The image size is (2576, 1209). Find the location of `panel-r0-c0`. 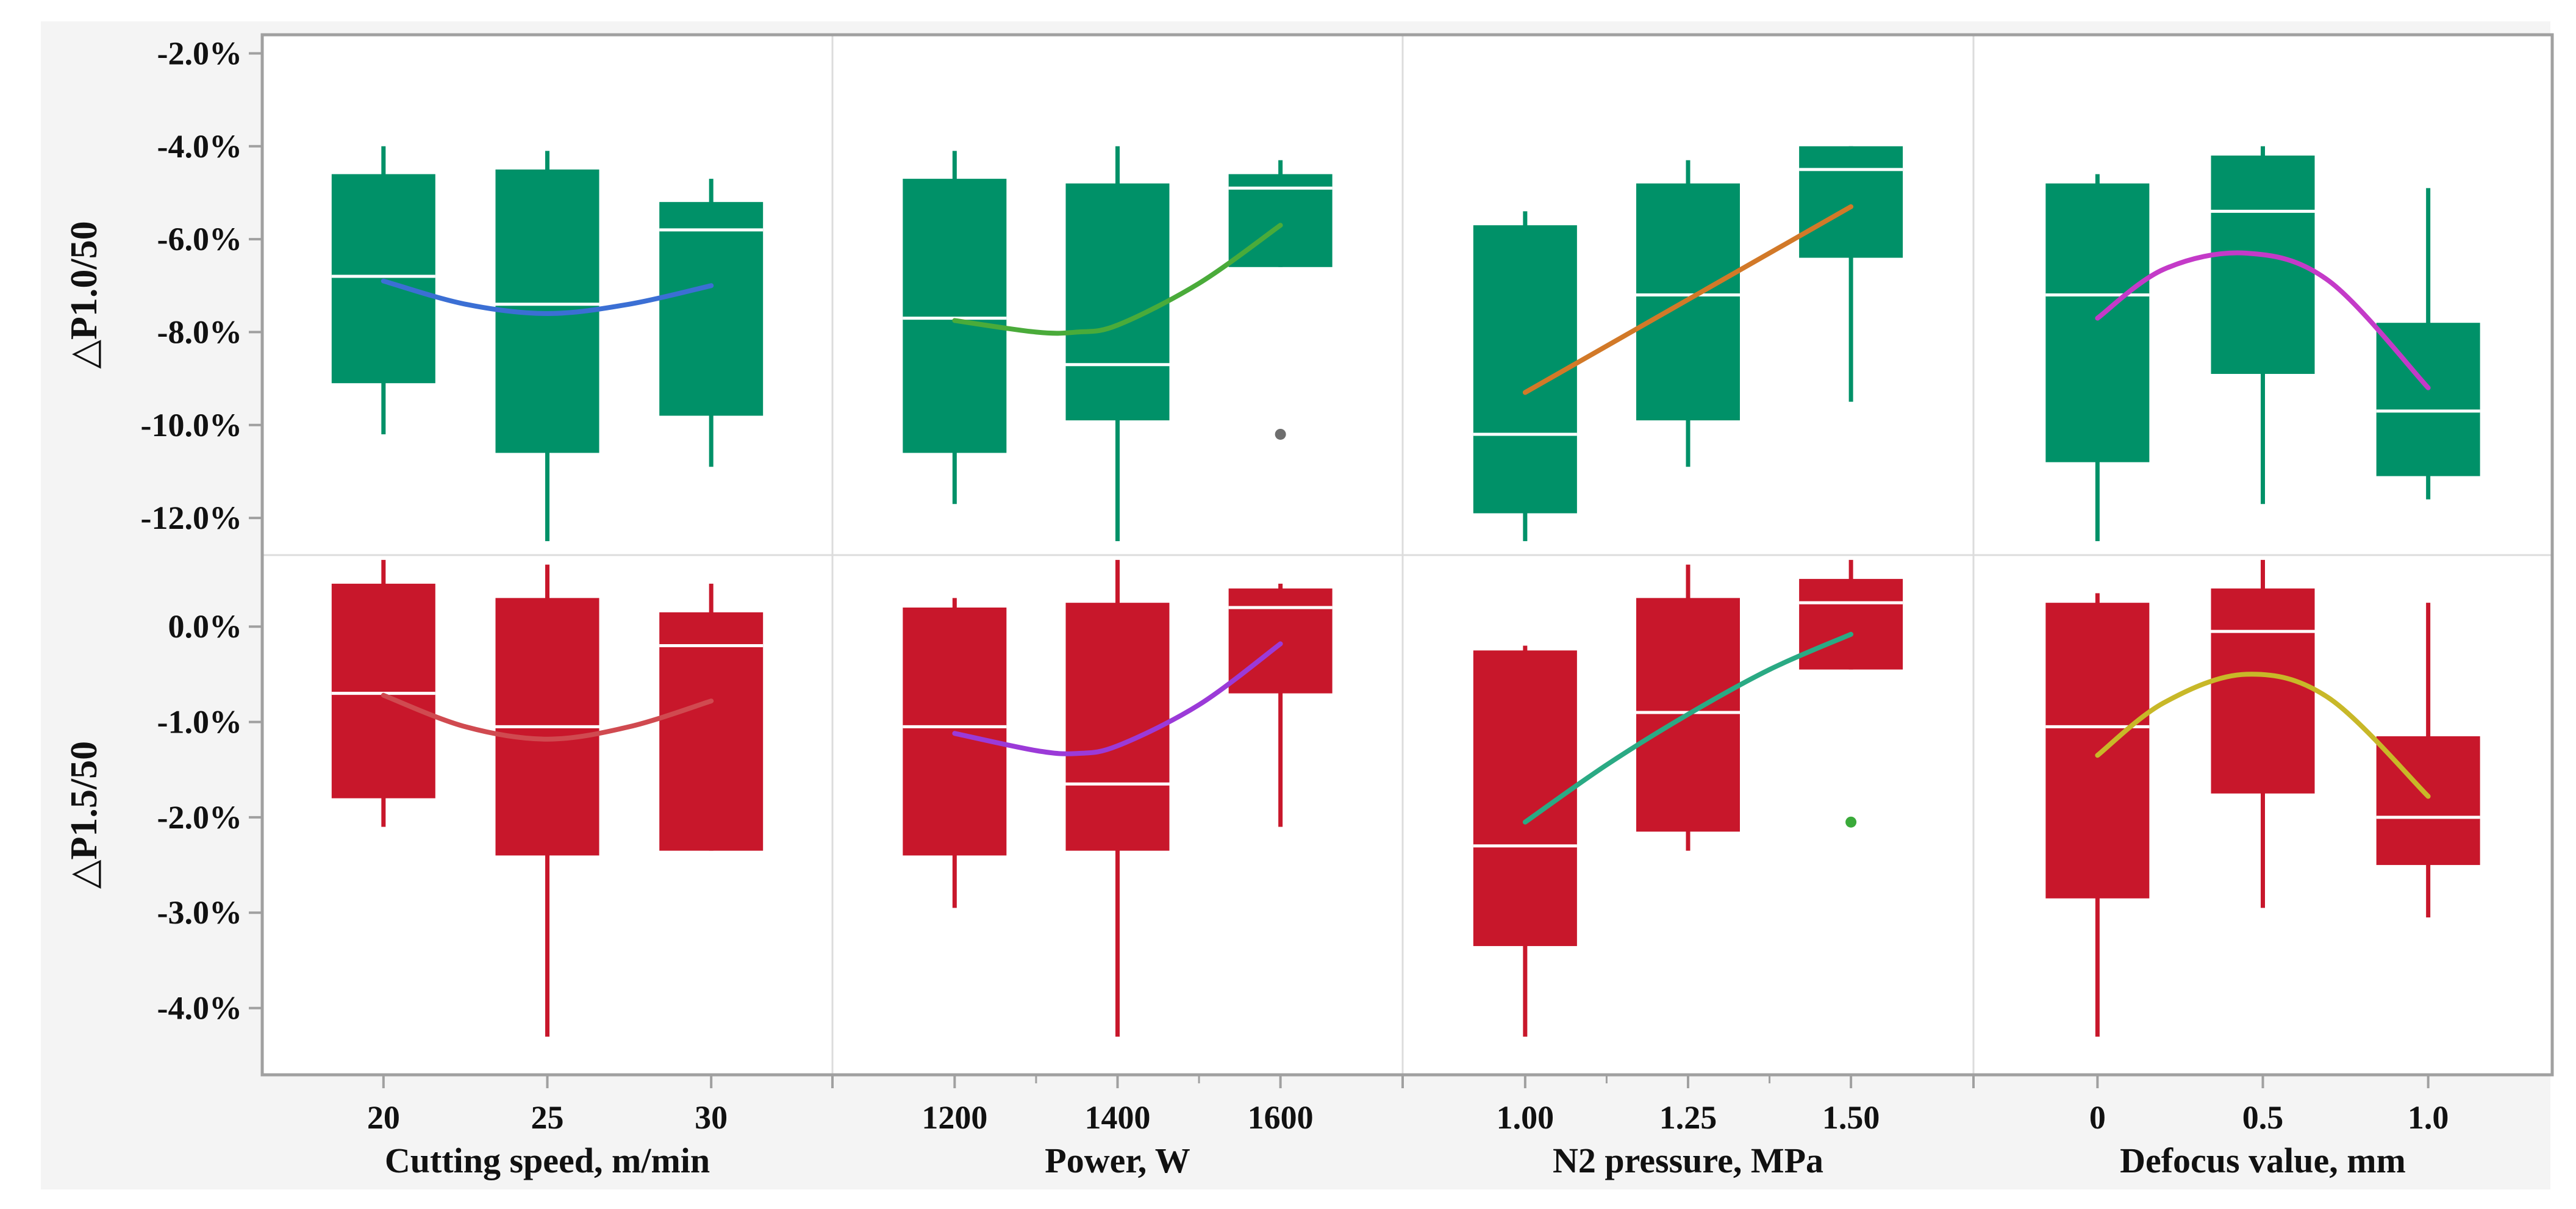

panel-r0-c0 is located at coordinates (547, 344).